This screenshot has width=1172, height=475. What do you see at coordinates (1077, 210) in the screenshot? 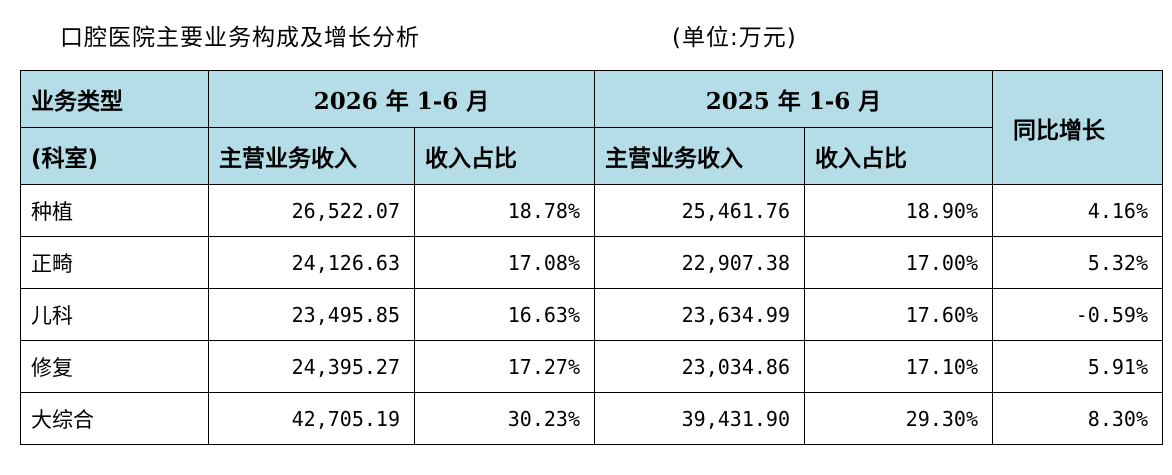
I see `row-growth: 4.16%` at bounding box center [1077, 210].